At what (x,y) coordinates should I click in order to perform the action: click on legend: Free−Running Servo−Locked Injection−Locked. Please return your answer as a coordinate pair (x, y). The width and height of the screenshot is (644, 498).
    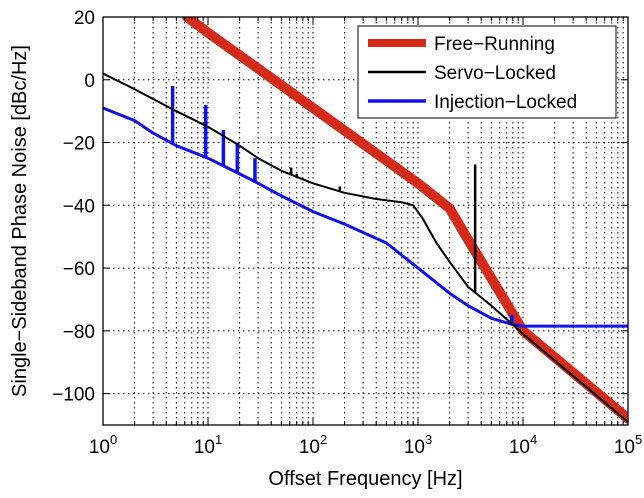
    Looking at the image, I should click on (487, 72).